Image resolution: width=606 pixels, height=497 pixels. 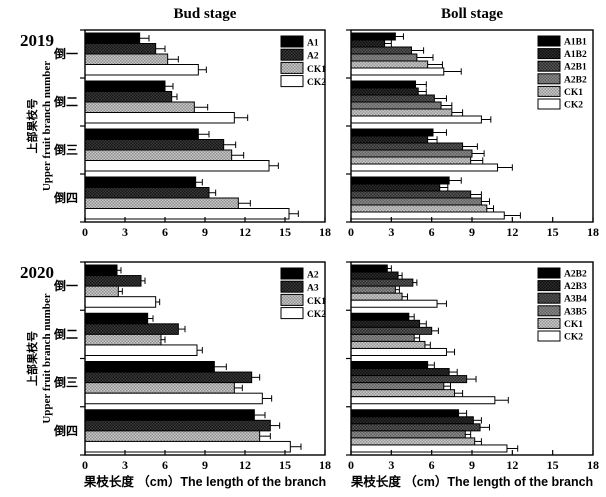 I want to click on bar-CK2-rank1, so click(x=120, y=302).